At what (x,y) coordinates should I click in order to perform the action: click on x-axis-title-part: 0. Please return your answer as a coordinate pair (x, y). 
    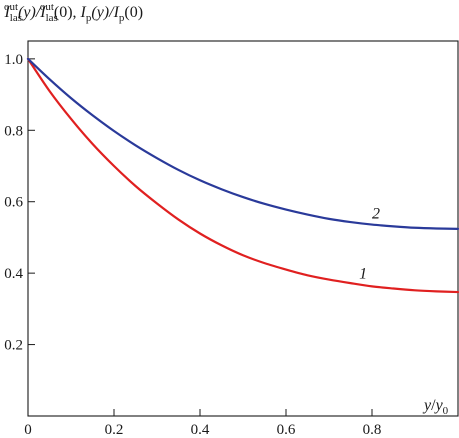
    Looking at the image, I should click on (446, 411).